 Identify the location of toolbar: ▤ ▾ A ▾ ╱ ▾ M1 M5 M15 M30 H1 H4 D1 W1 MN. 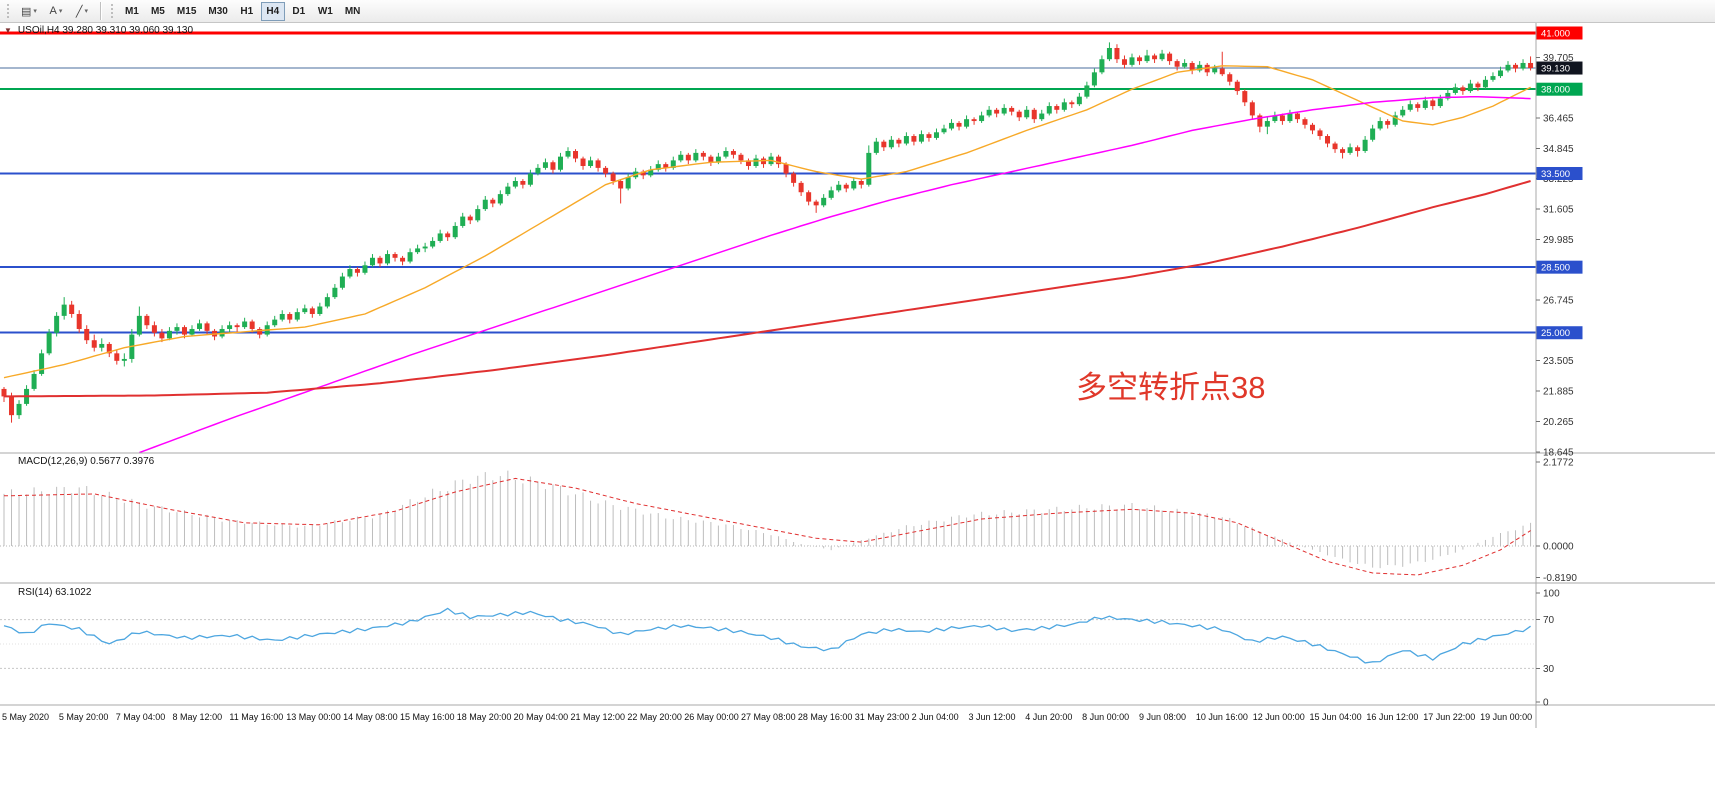
(857, 11).